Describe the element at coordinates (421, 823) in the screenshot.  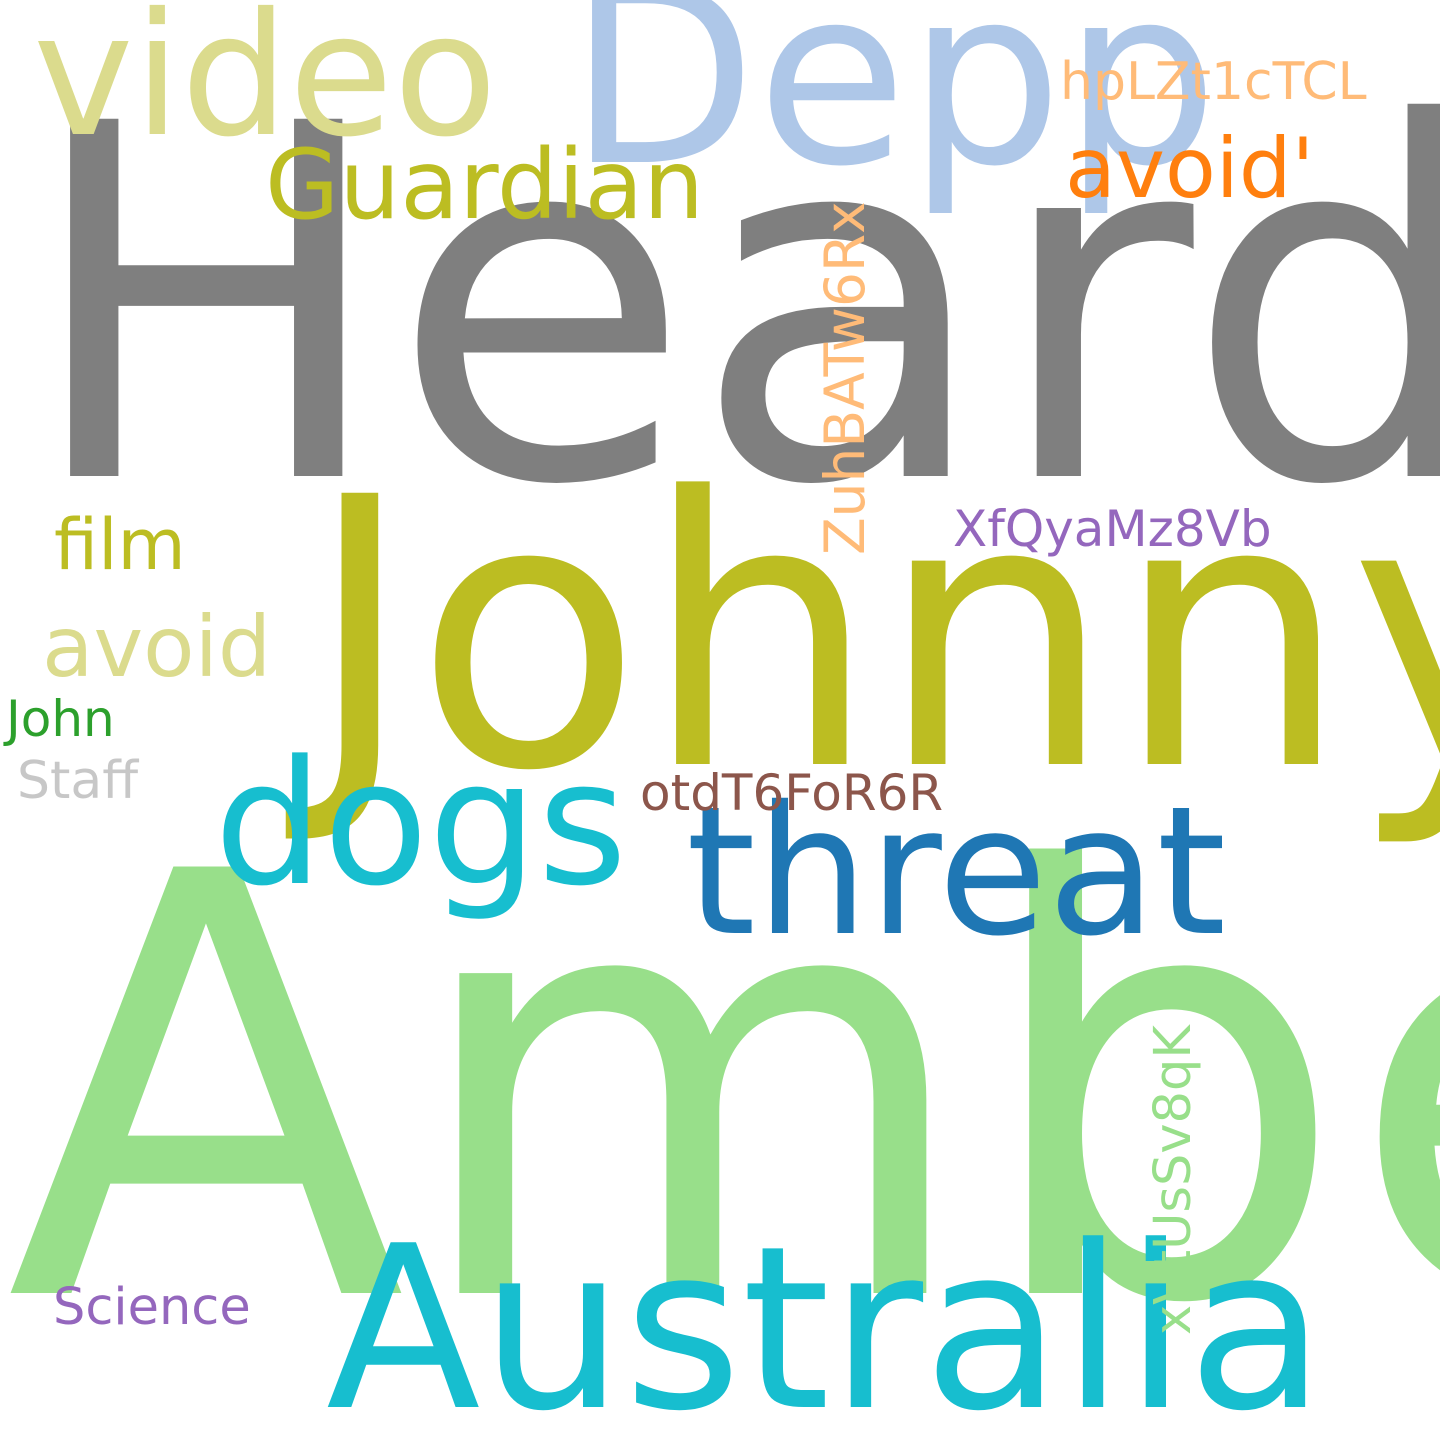
I see `word-dogs: dogs` at that location.